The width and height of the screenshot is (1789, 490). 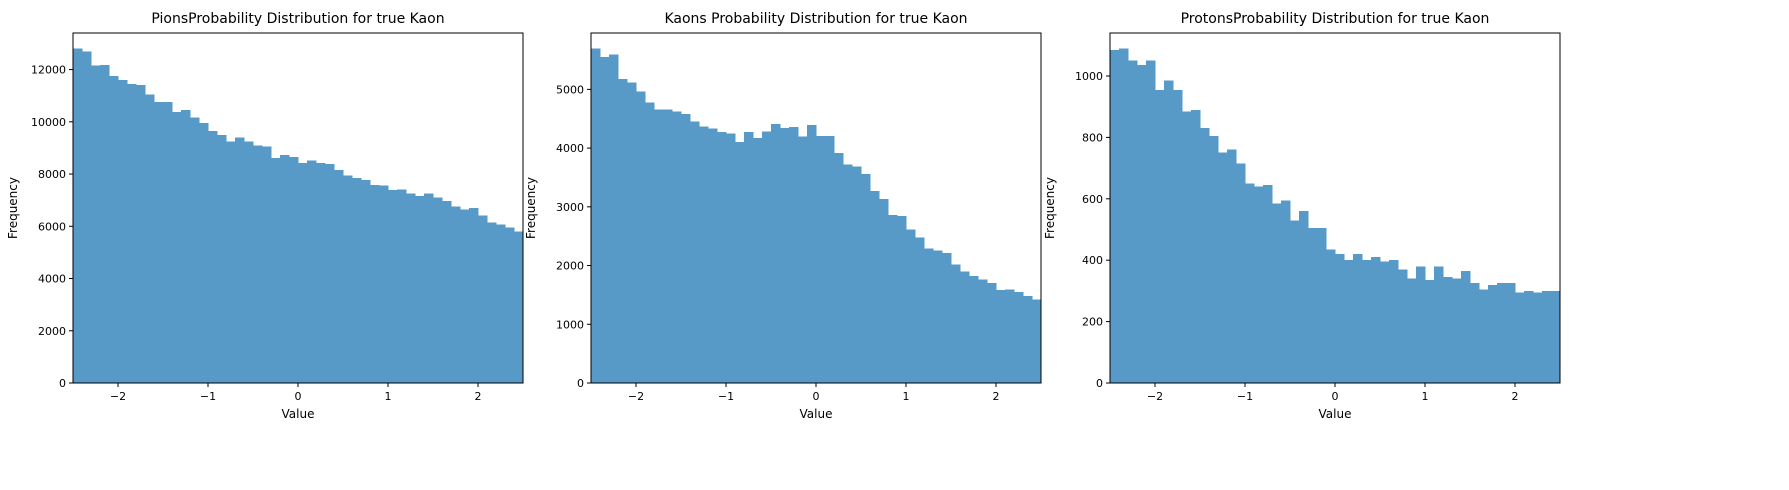 What do you see at coordinates (570, 207) in the screenshot?
I see `y-tick-label: 3000` at bounding box center [570, 207].